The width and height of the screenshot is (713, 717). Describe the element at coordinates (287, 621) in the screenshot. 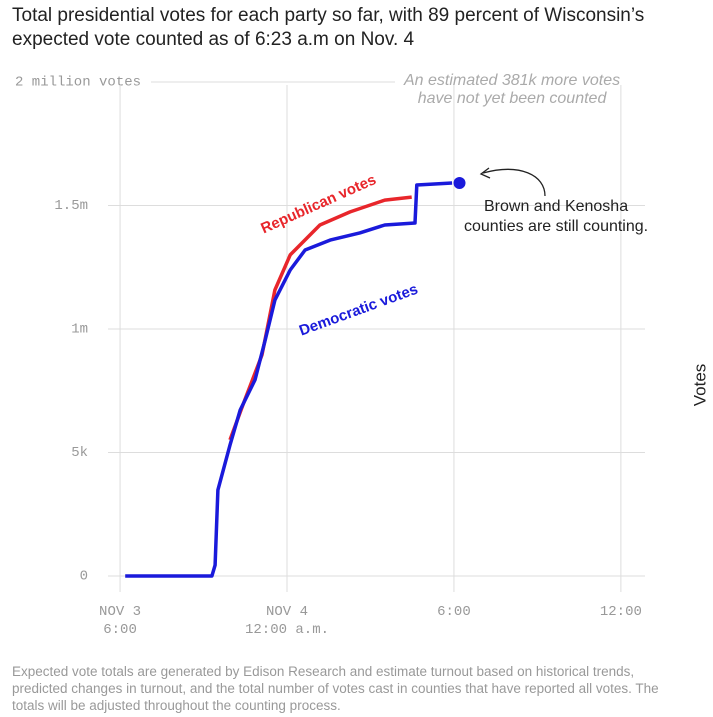

I see `x-tick-label: NOV 4 12:00 a.m.` at that location.